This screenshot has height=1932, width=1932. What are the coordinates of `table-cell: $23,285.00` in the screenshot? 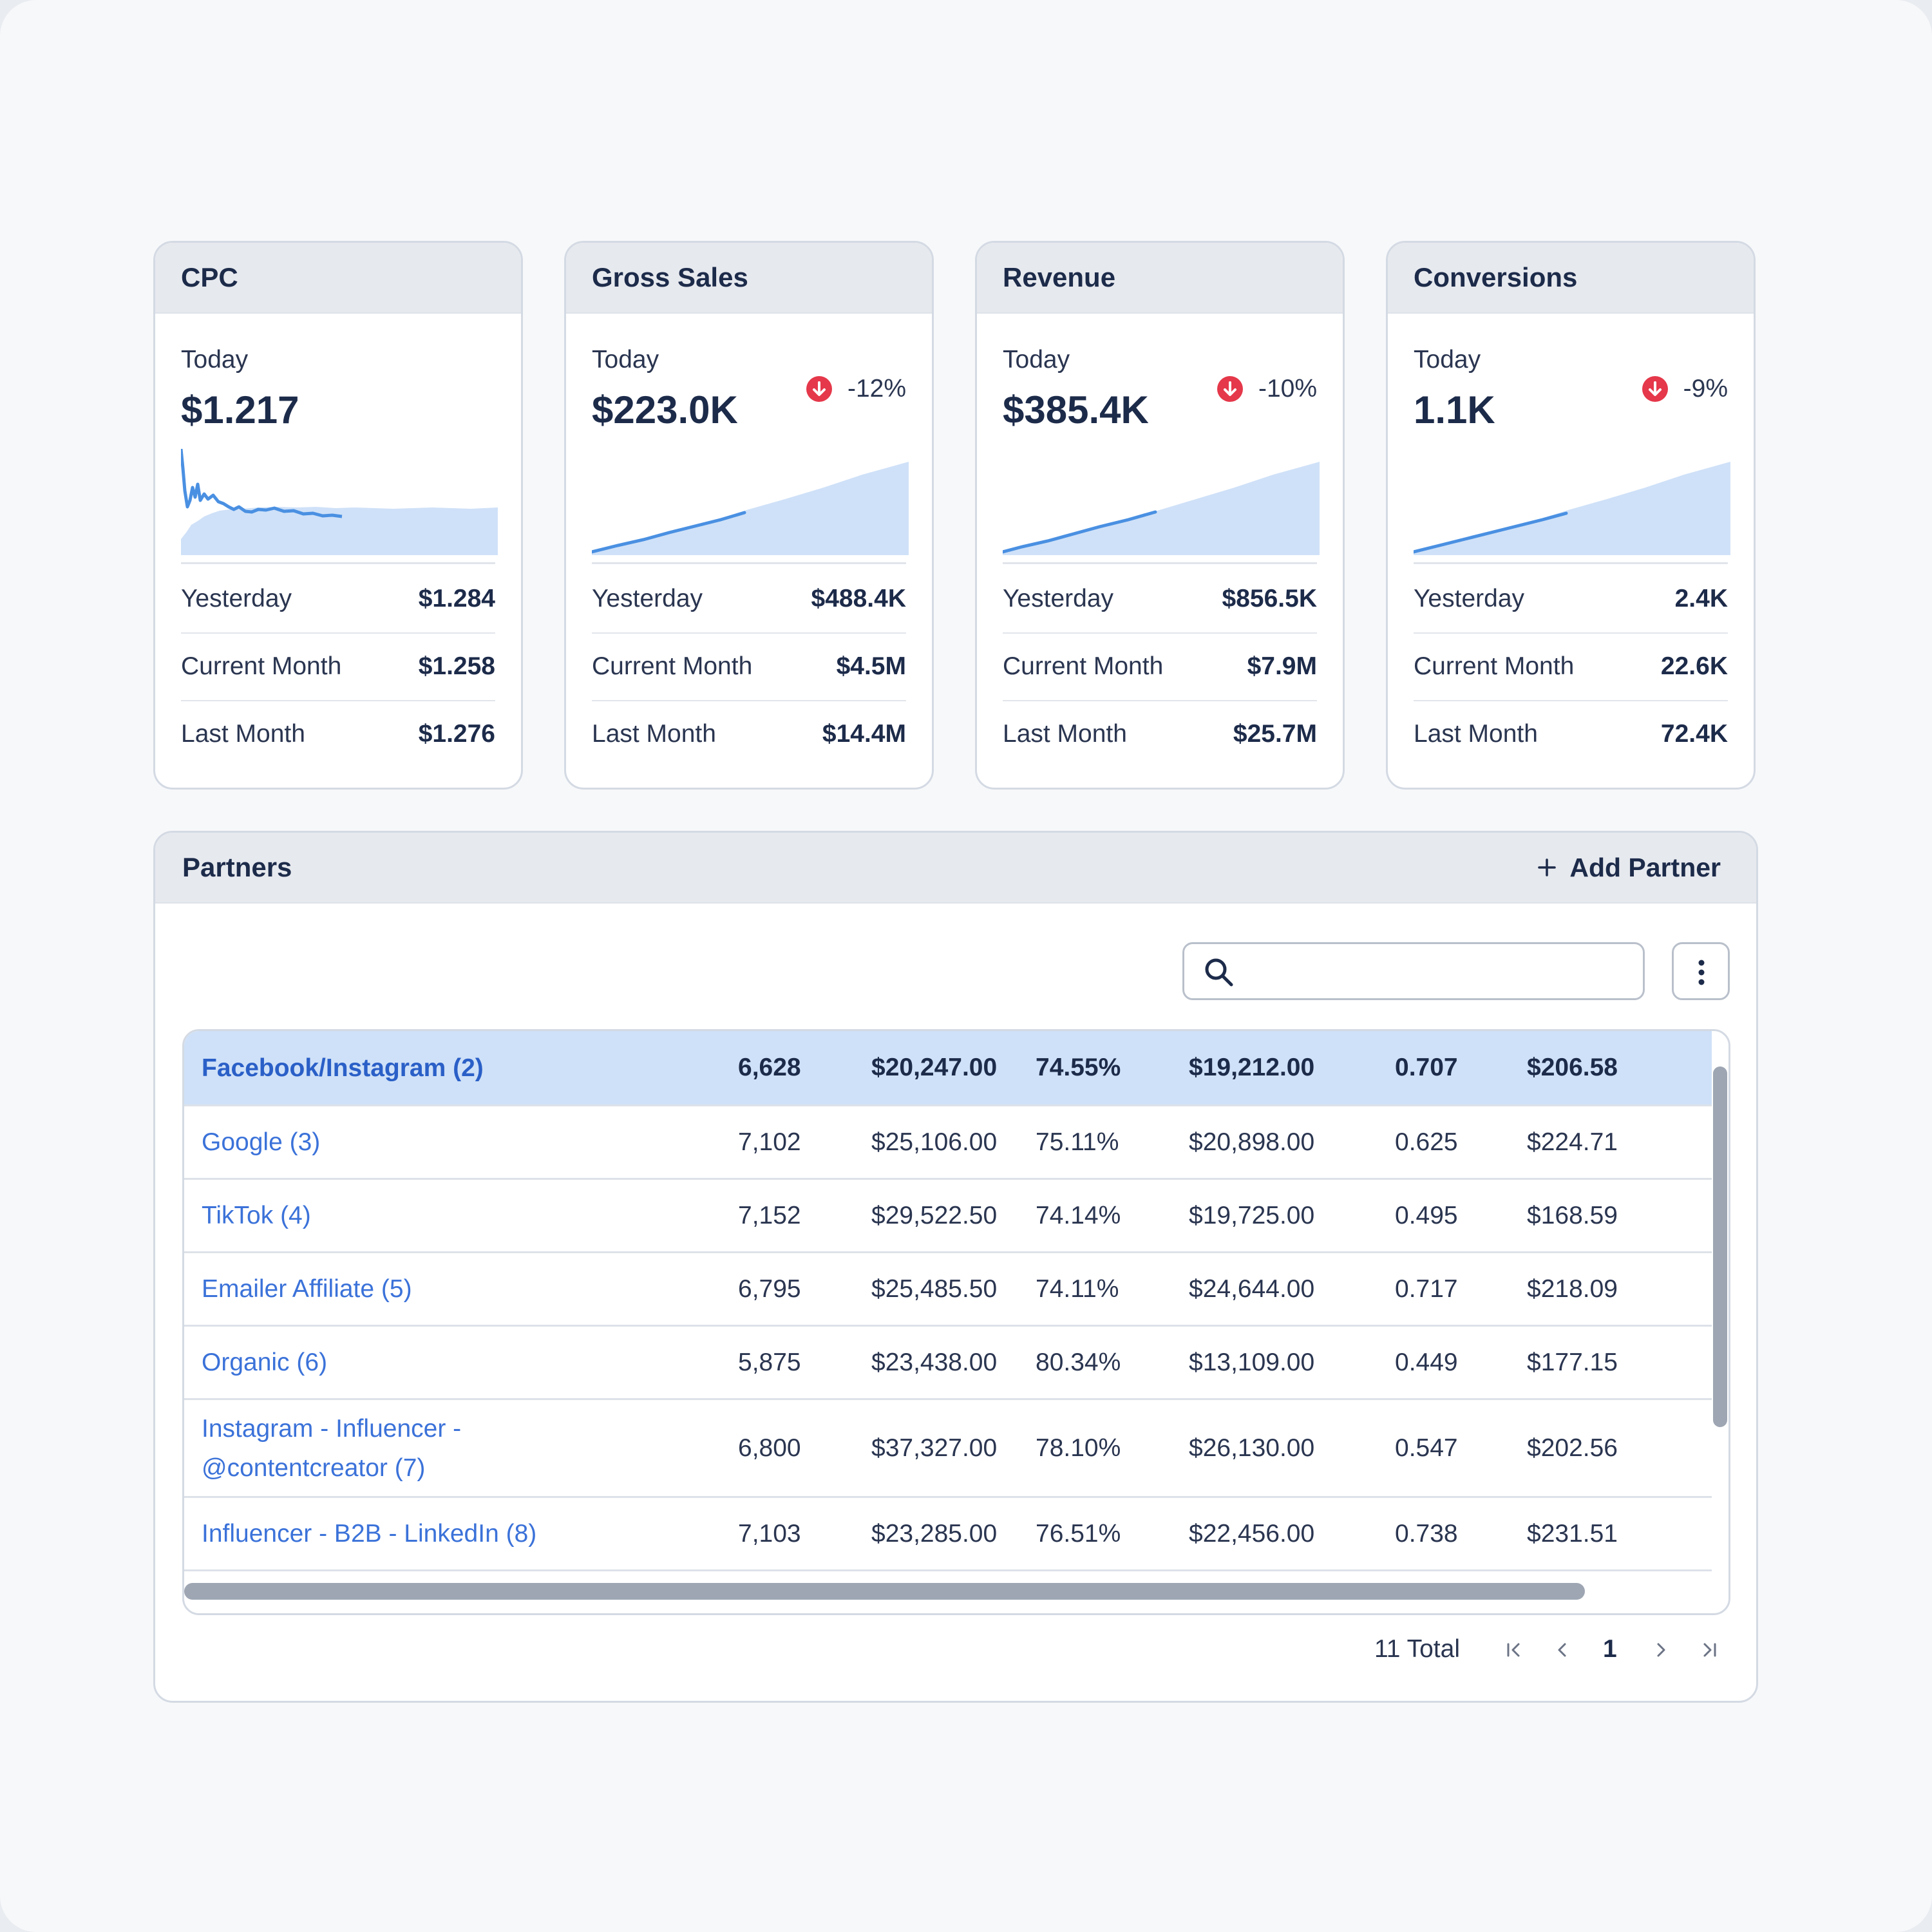 It's located at (935, 1533).